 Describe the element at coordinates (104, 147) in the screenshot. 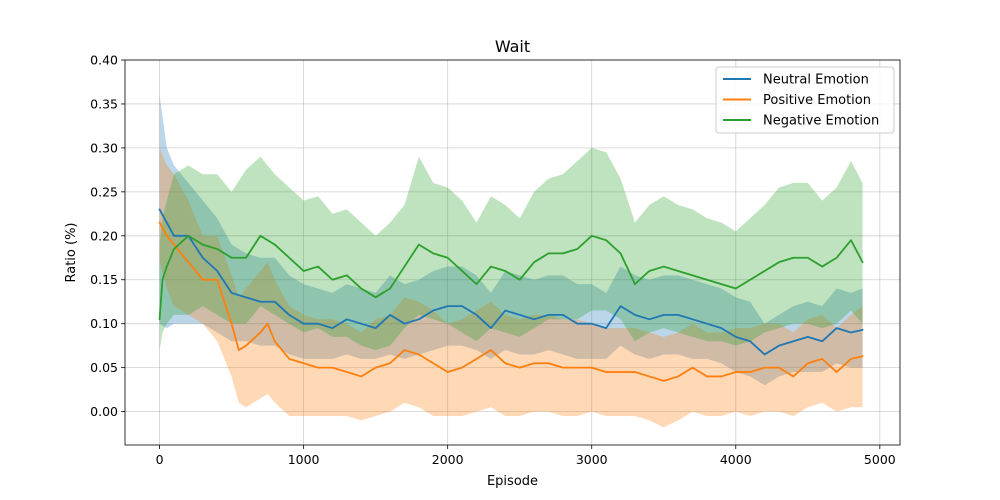

I see `y-tick-label: 0.30` at that location.